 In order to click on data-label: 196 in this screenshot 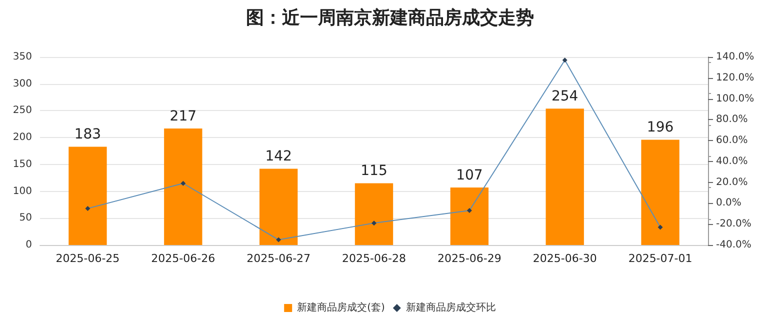, I will do `click(660, 128)`.